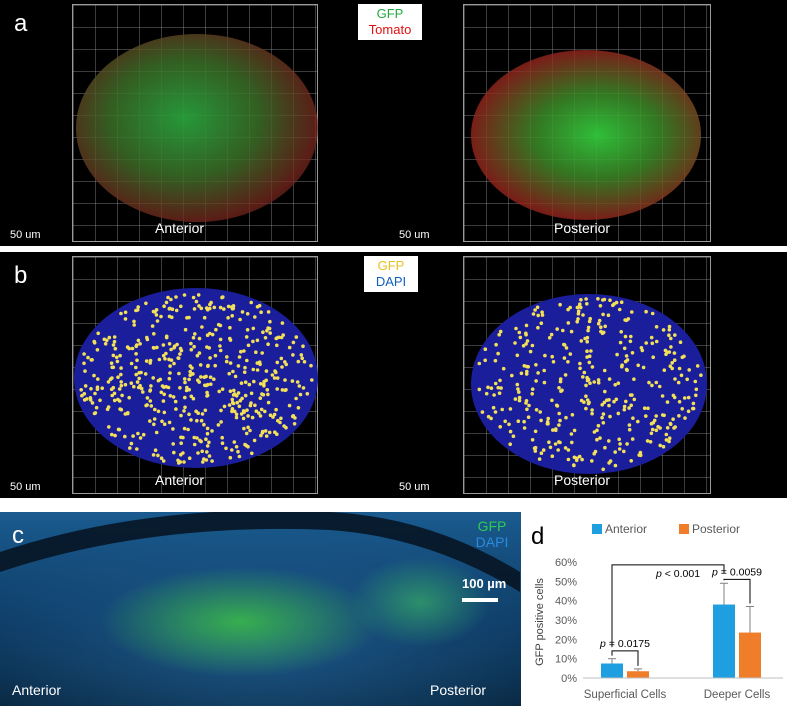 This screenshot has height=706, width=787. Describe the element at coordinates (492, 542) in the screenshot. I see `legend-dapi: DAPI` at that location.